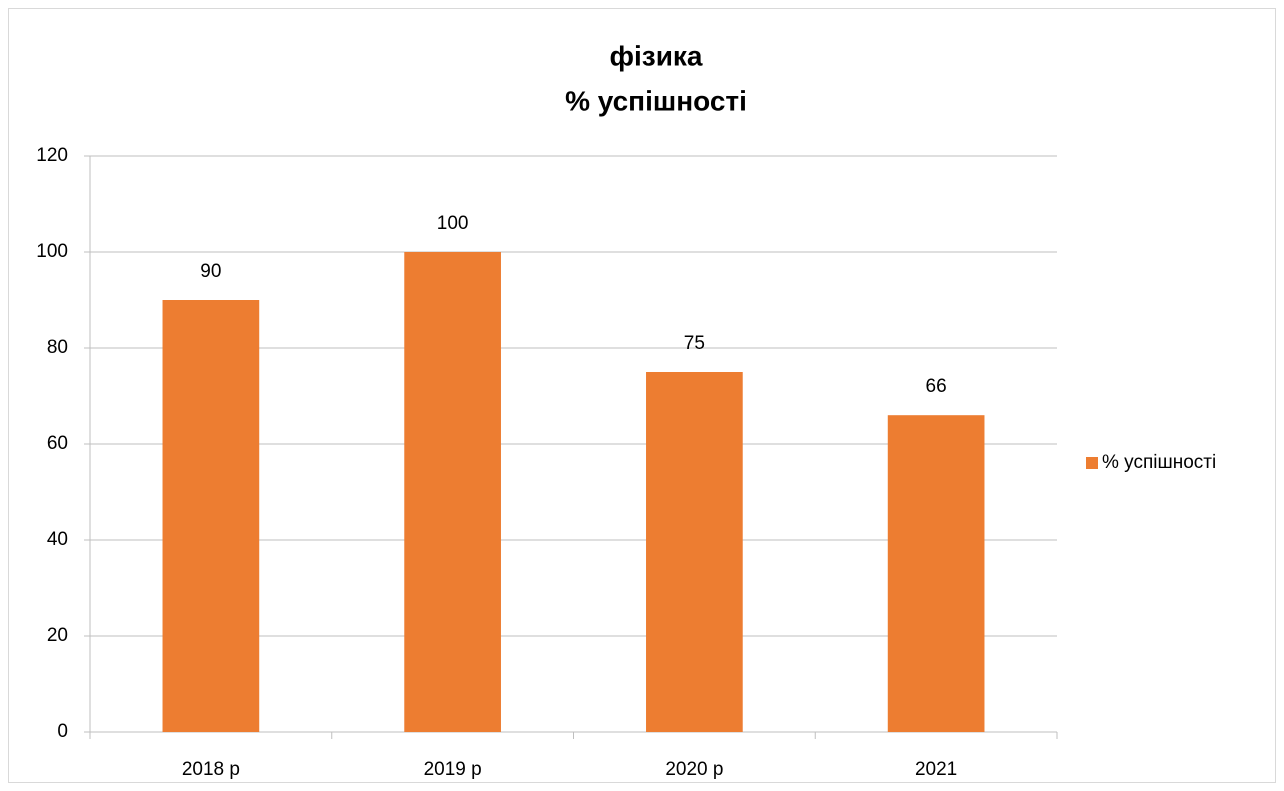 Image resolution: width=1284 pixels, height=791 pixels. What do you see at coordinates (1159, 462) in the screenshot?
I see `legend-label: % успішності` at bounding box center [1159, 462].